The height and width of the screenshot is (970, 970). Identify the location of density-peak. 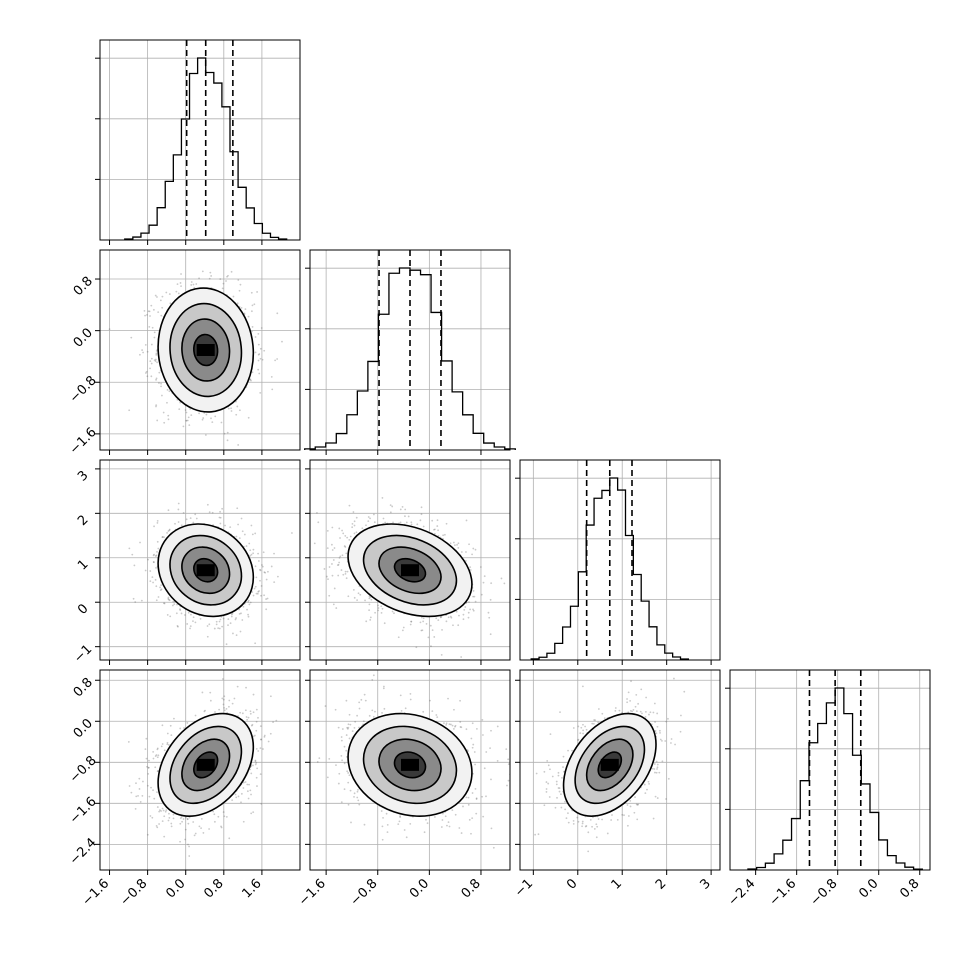
(205, 570).